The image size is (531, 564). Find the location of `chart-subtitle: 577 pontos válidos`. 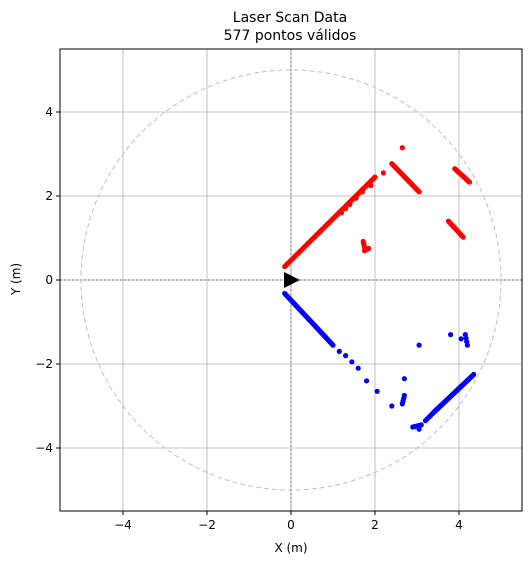

chart-subtitle: 577 pontos válidos is located at coordinates (290, 36).